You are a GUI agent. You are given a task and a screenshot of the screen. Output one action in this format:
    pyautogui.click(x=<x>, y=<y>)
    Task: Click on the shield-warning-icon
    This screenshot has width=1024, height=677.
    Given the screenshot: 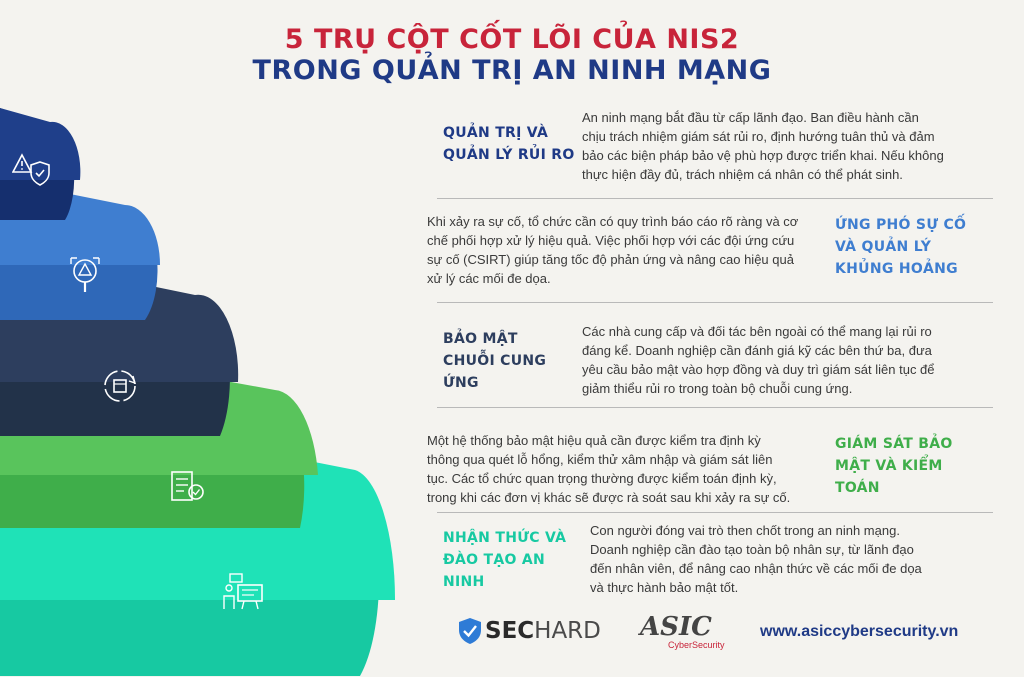 What is the action you would take?
    pyautogui.click(x=31, y=169)
    